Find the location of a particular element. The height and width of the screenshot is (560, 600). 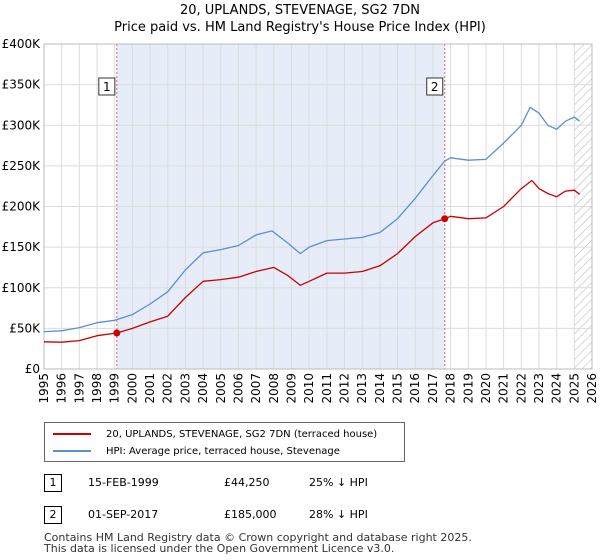

y-tick-label-6: £300K is located at coordinates (22, 125).